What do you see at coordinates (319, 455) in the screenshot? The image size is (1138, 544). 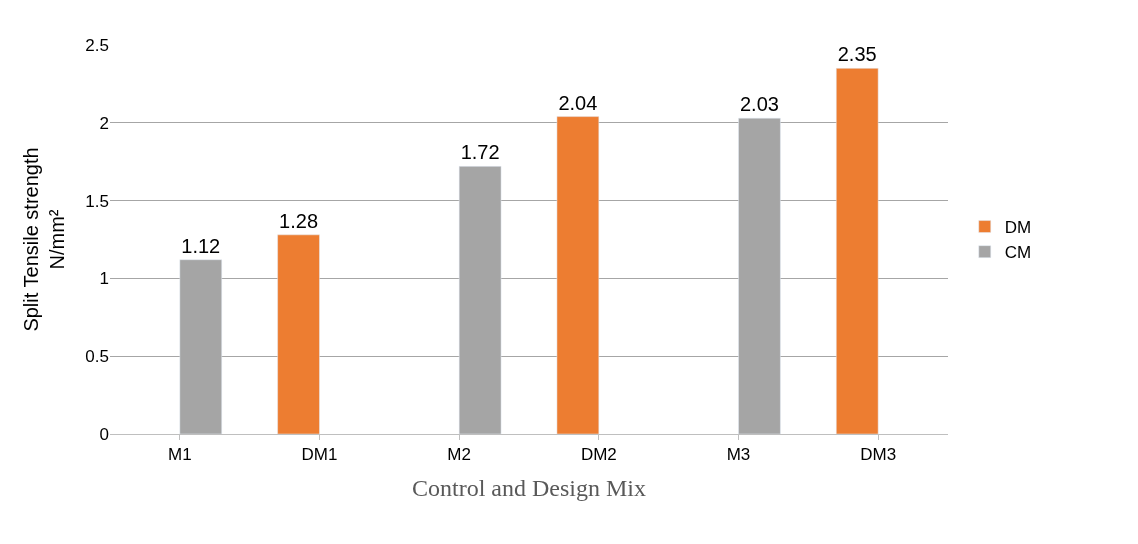 I see `x-tick-label: DM1` at bounding box center [319, 455].